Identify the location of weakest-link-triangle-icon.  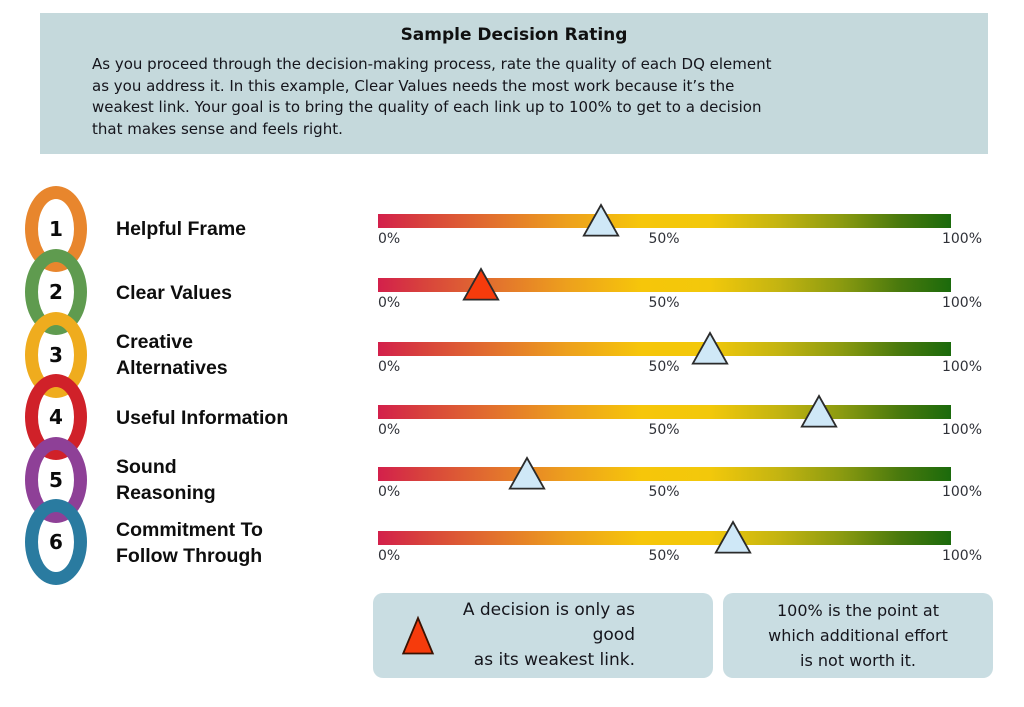
(418, 635).